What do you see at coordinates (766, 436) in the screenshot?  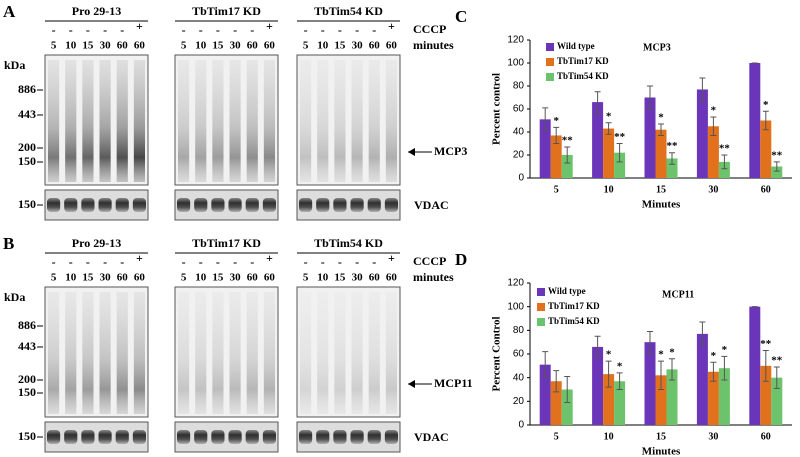 I see `x-tick-label: 60` at bounding box center [766, 436].